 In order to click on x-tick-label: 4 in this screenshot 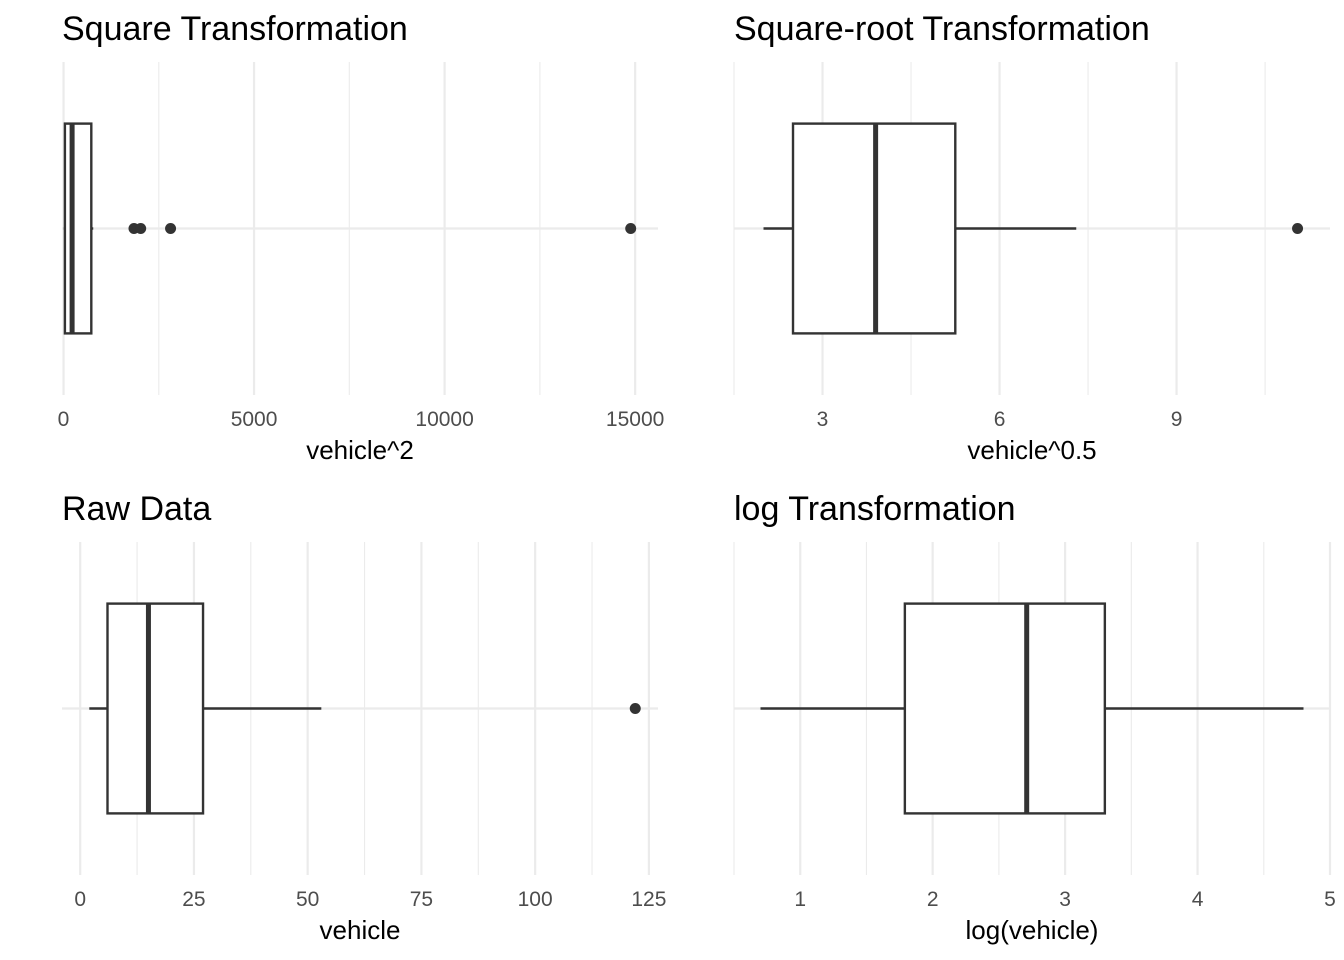, I will do `click(1198, 899)`.